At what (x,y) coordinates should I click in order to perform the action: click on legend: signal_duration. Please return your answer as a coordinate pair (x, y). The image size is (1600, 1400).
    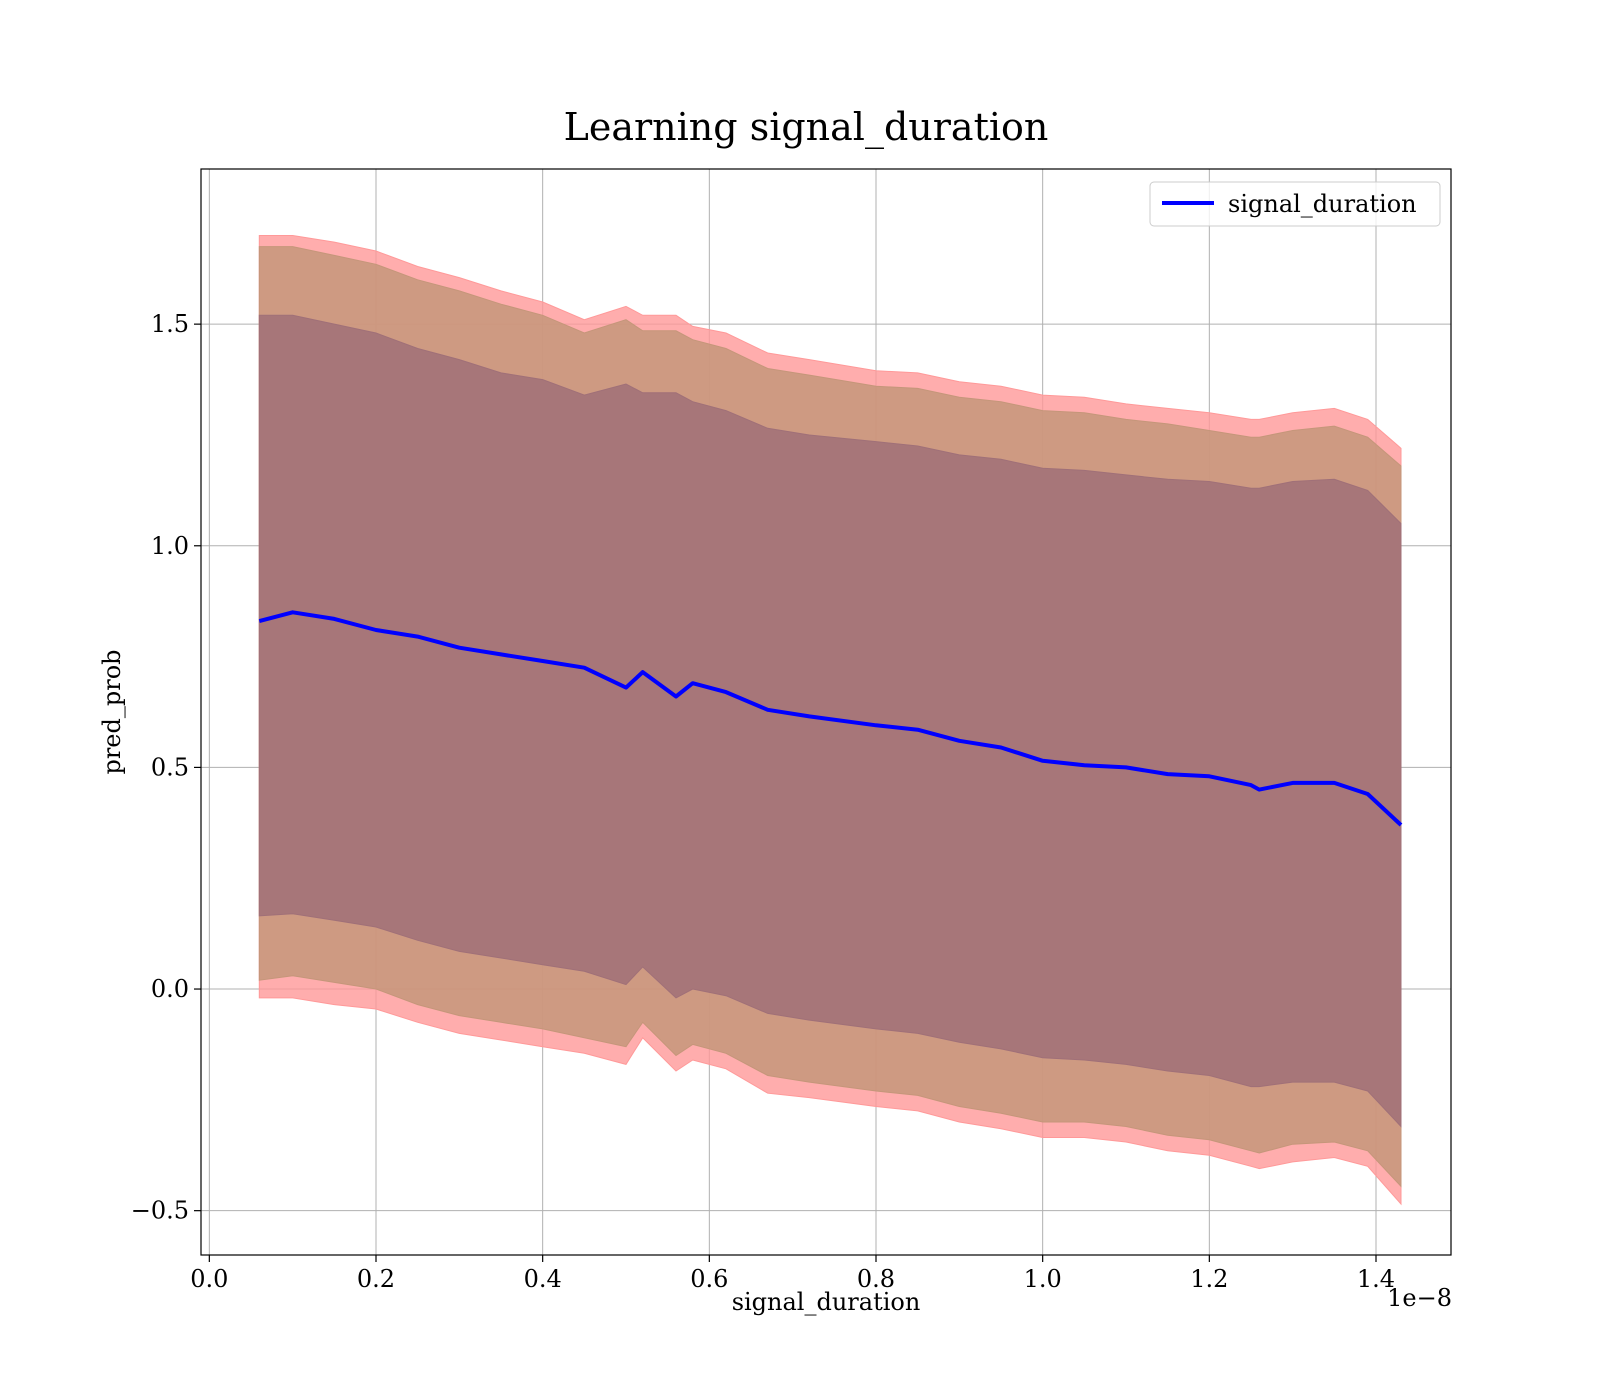
    Looking at the image, I should click on (1295, 204).